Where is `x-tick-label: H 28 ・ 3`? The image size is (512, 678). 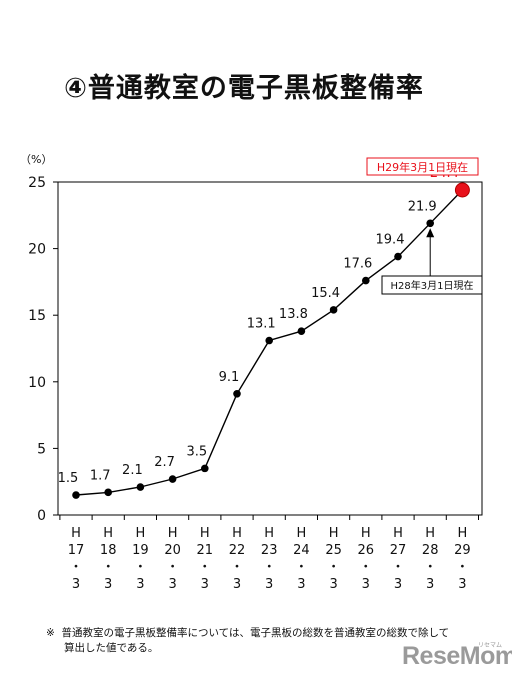 x-tick-label: H 28 ・ 3 is located at coordinates (430, 559).